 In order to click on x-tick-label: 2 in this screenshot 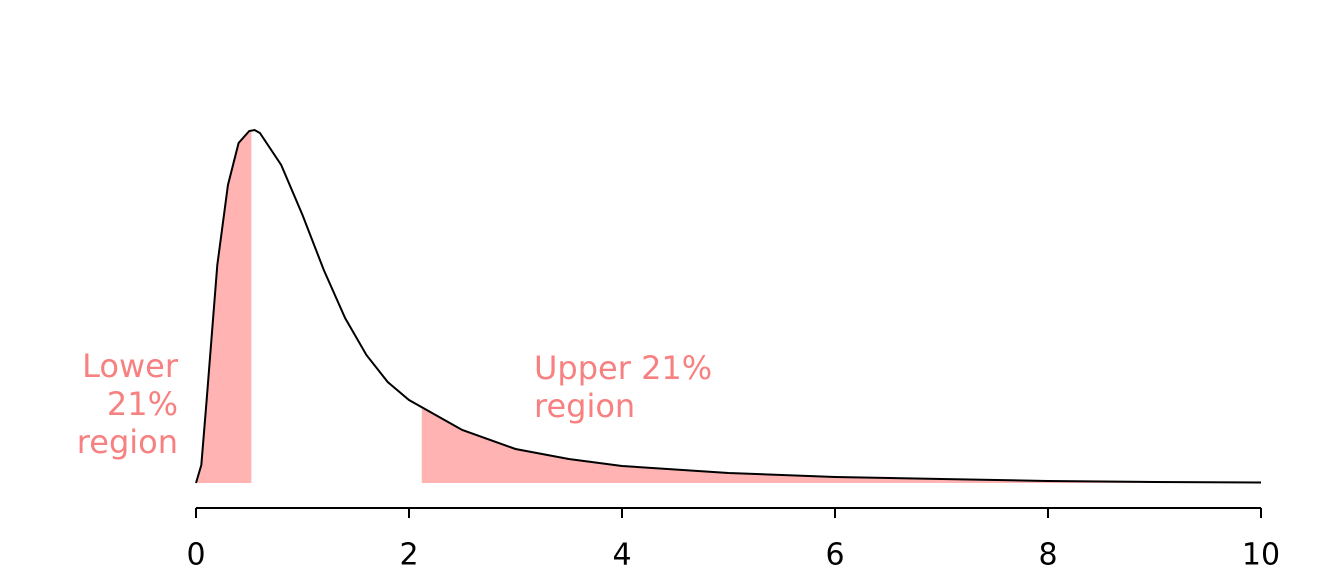, I will do `click(408, 555)`.